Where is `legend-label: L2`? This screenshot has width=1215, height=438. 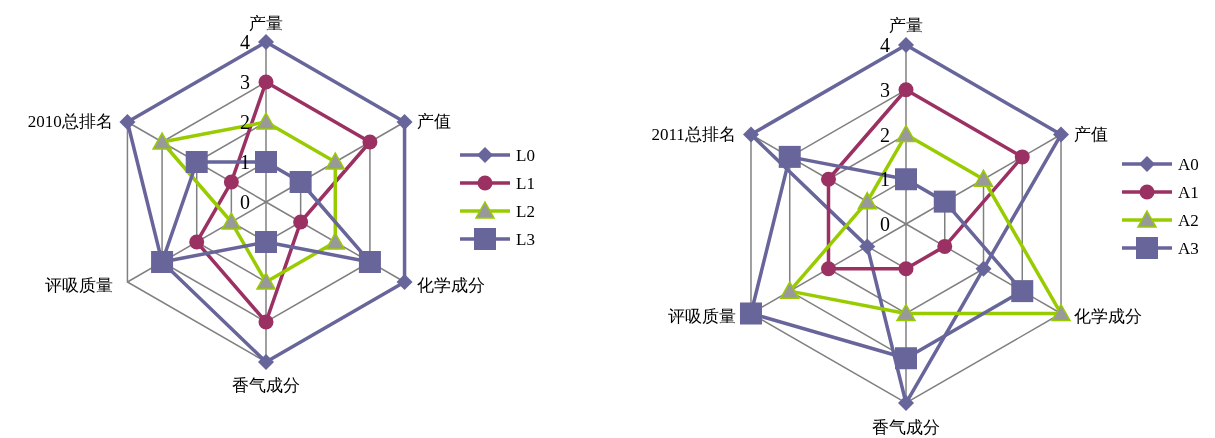
legend-label: L2 is located at coordinates (525, 211).